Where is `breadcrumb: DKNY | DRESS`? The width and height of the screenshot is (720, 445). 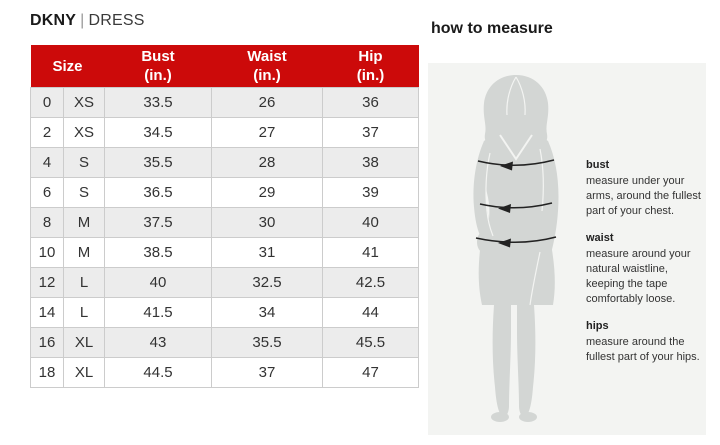 breadcrumb: DKNY | DRESS is located at coordinates (225, 21).